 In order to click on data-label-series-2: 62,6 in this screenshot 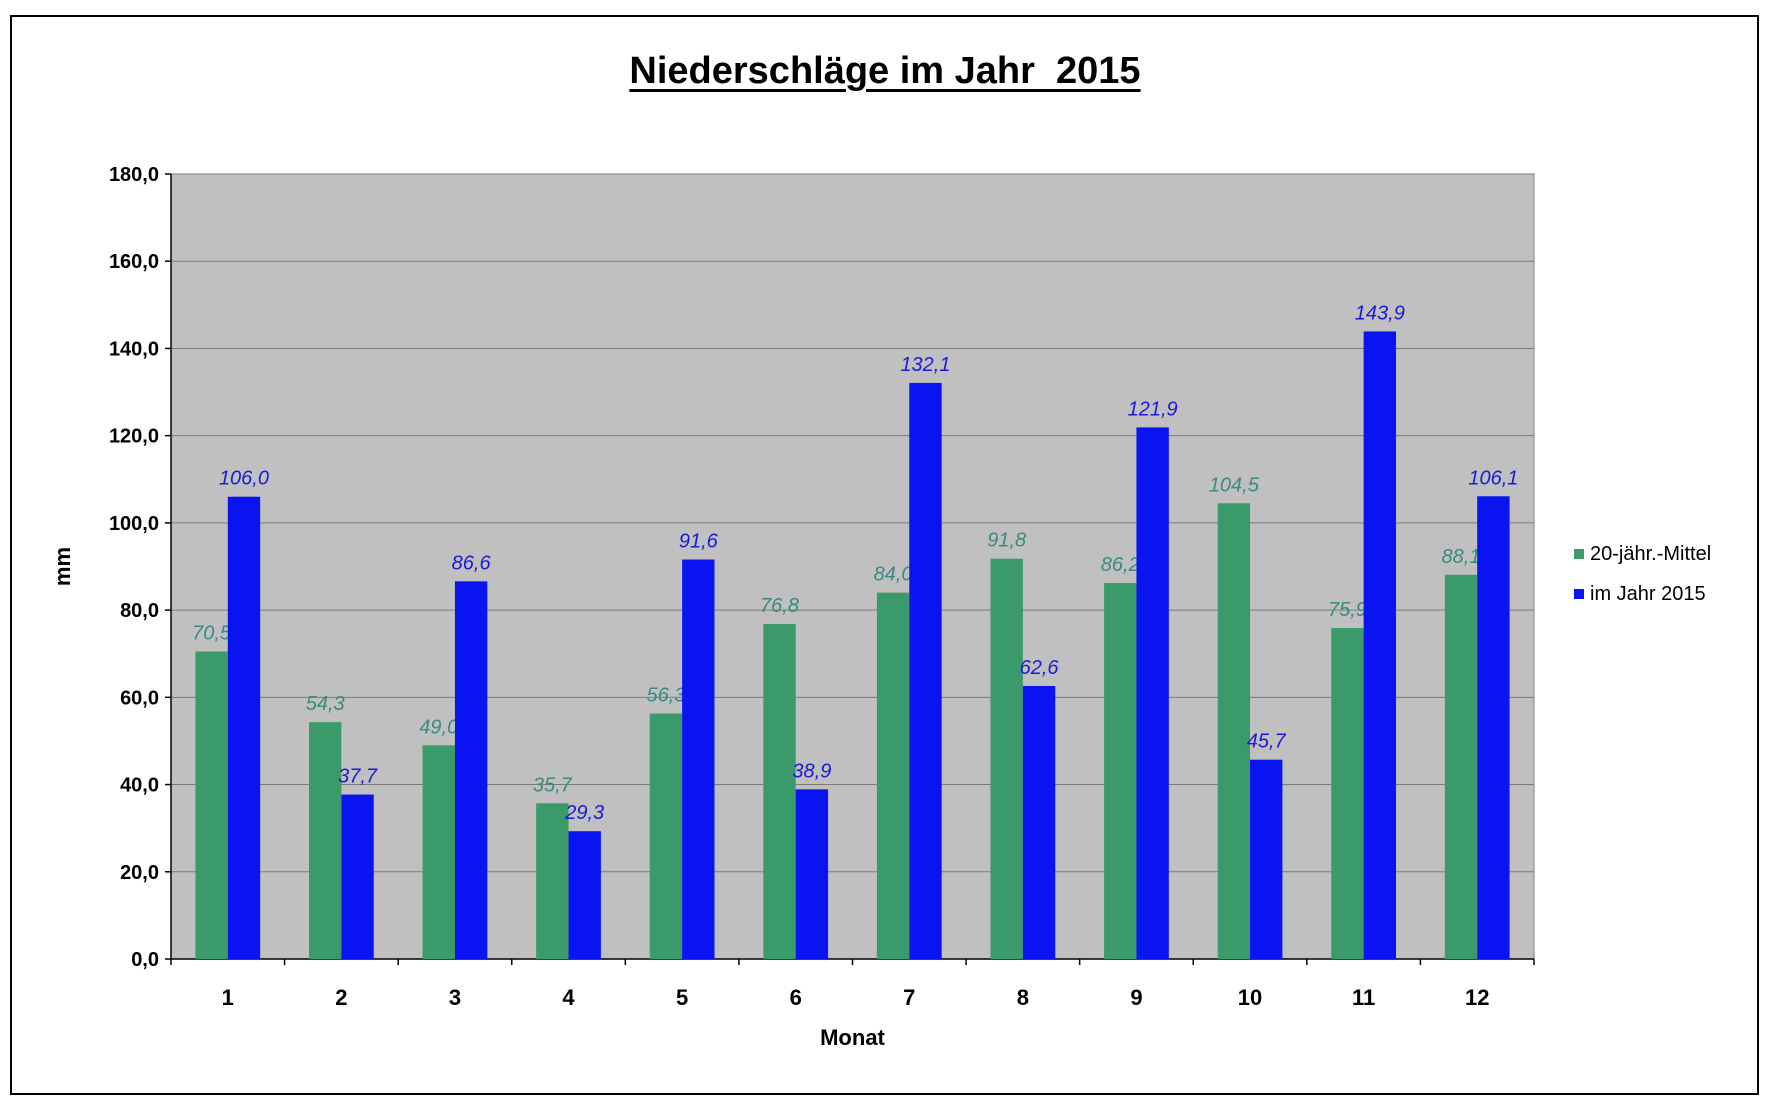, I will do `click(1040, 668)`.